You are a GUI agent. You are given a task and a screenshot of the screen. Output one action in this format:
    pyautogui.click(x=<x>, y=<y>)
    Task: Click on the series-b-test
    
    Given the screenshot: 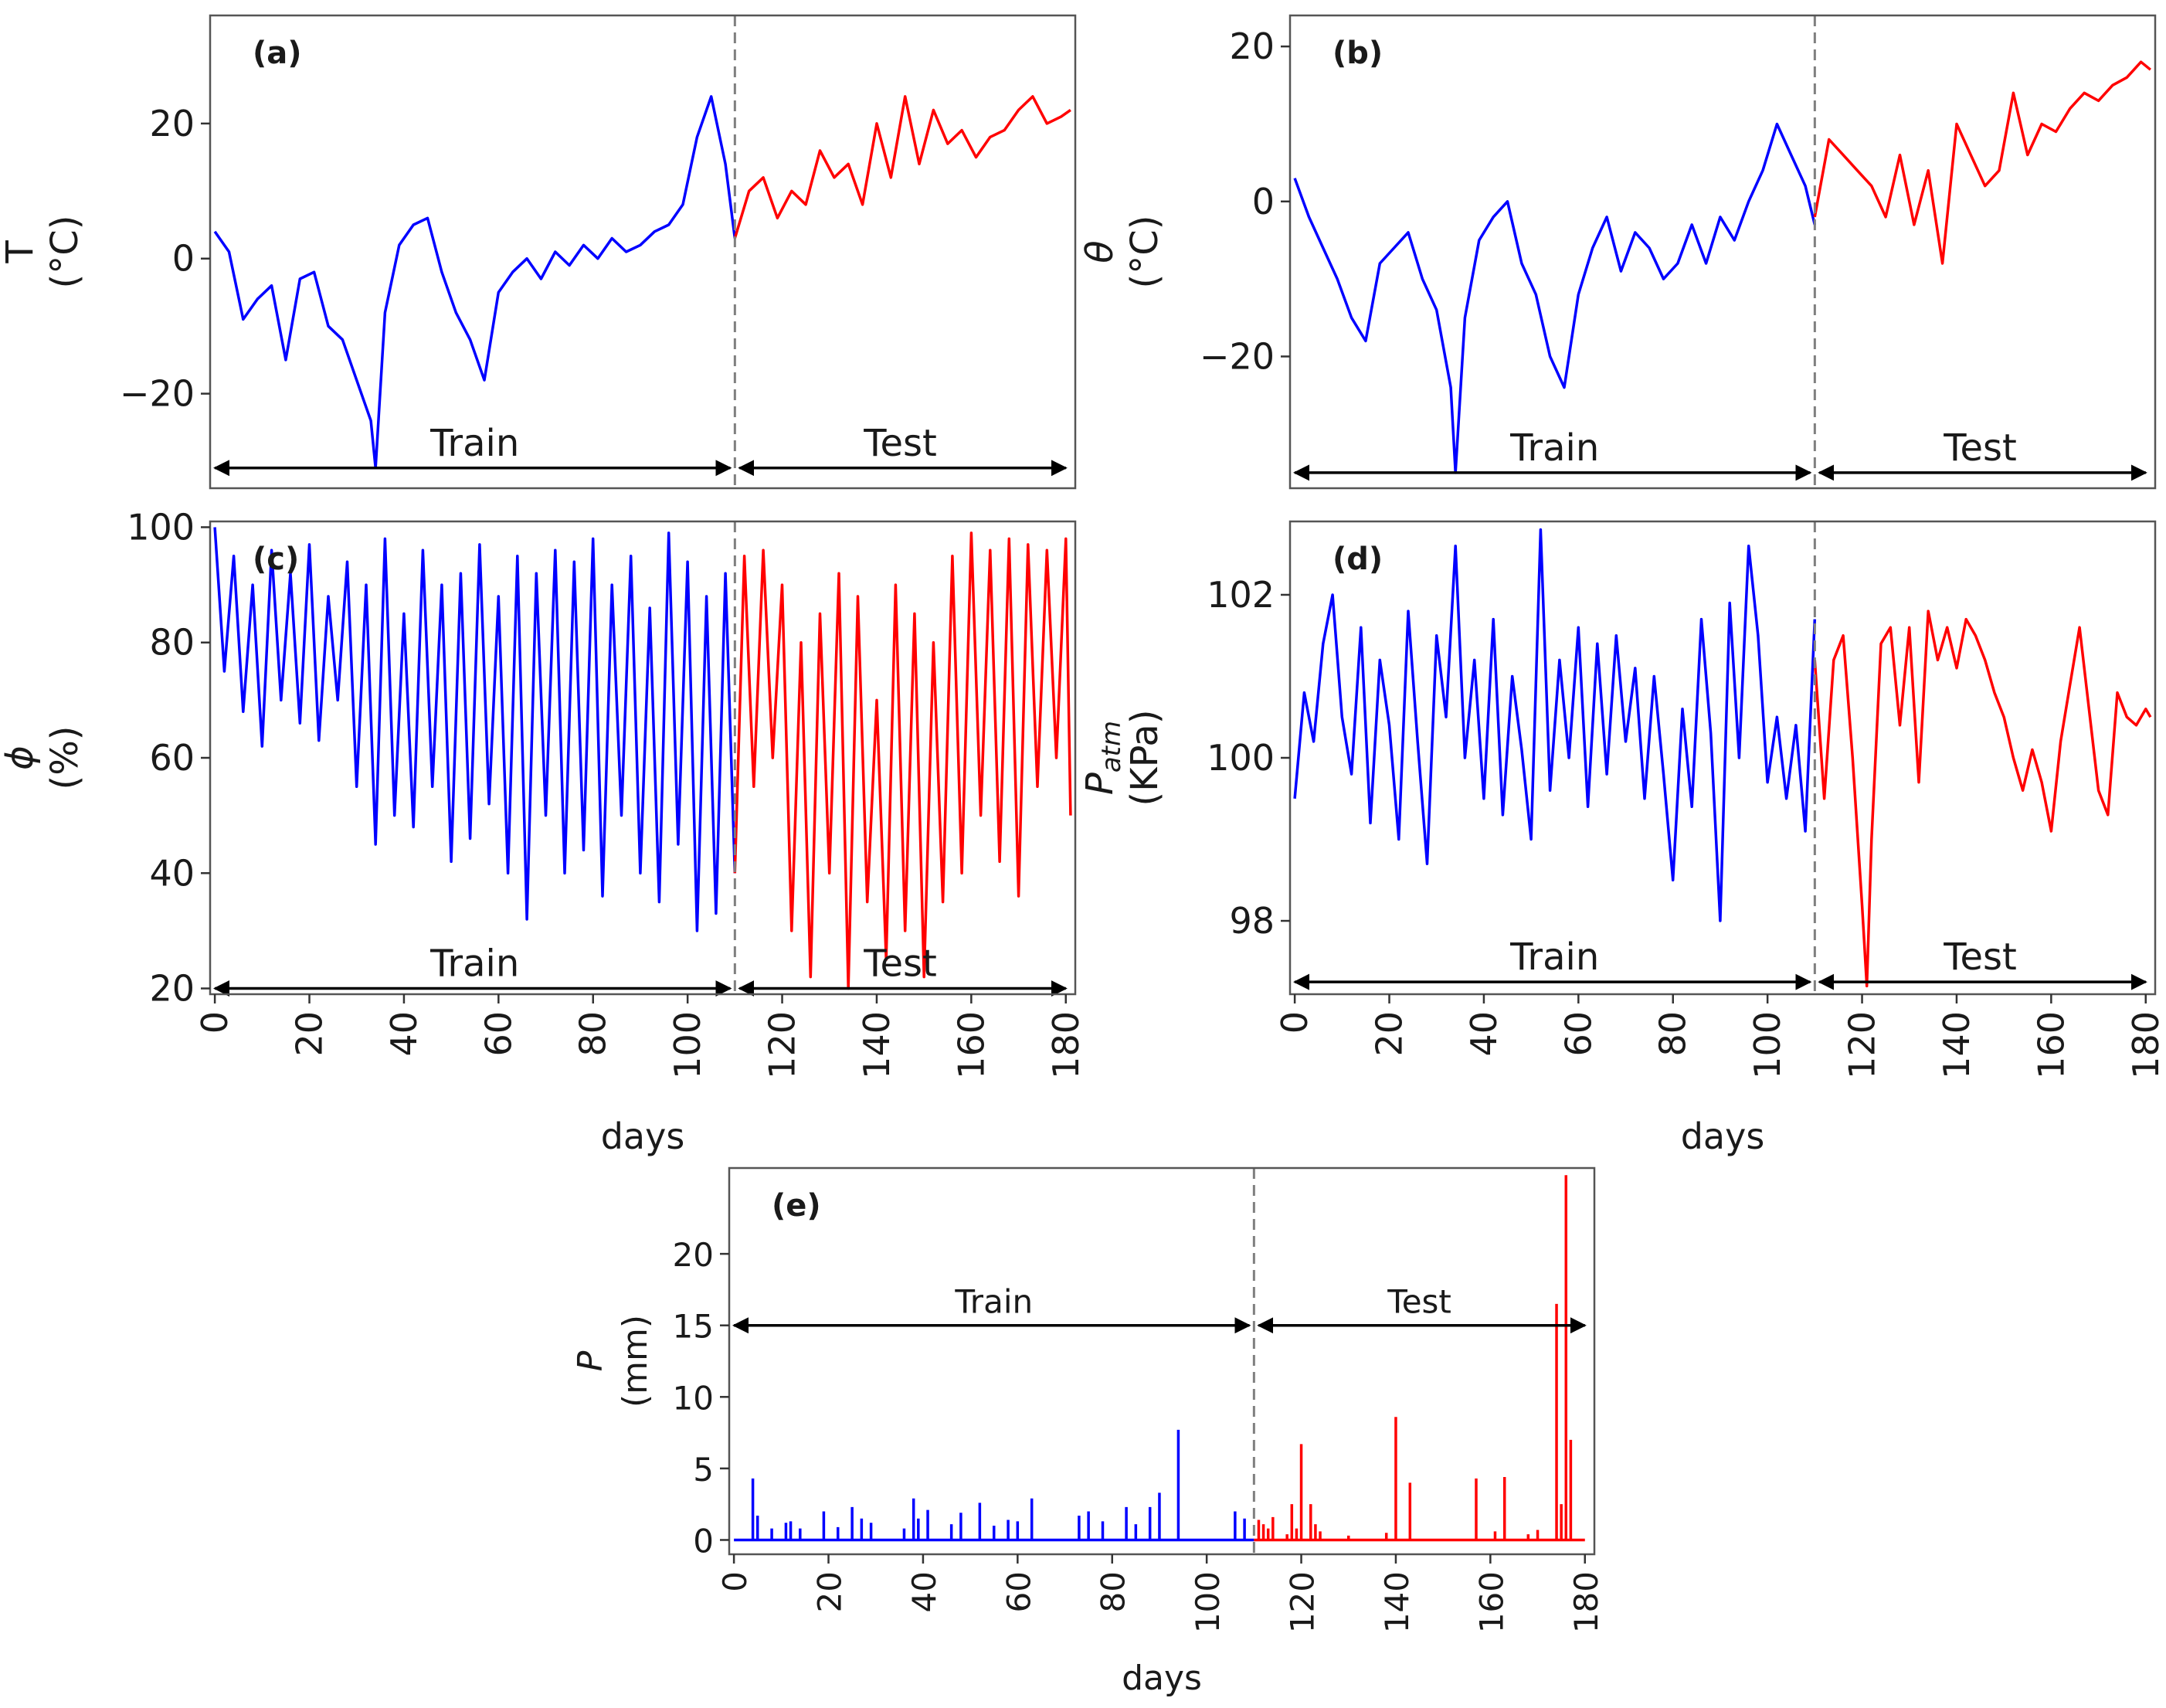 What is the action you would take?
    pyautogui.click(x=1983, y=163)
    